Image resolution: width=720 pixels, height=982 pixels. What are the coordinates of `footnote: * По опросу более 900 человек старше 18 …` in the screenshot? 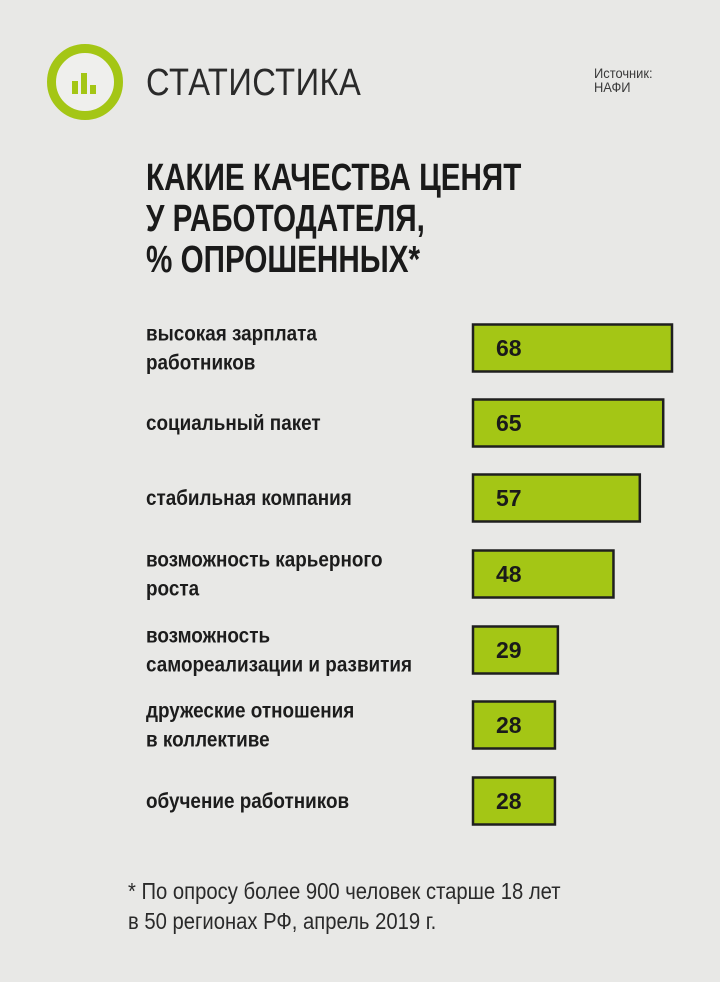 It's located at (344, 906).